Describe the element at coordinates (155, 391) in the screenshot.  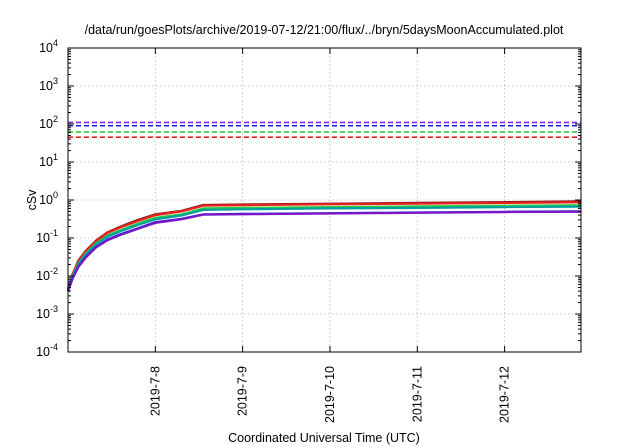
I see `x-tick-label: 2019-7-8` at that location.